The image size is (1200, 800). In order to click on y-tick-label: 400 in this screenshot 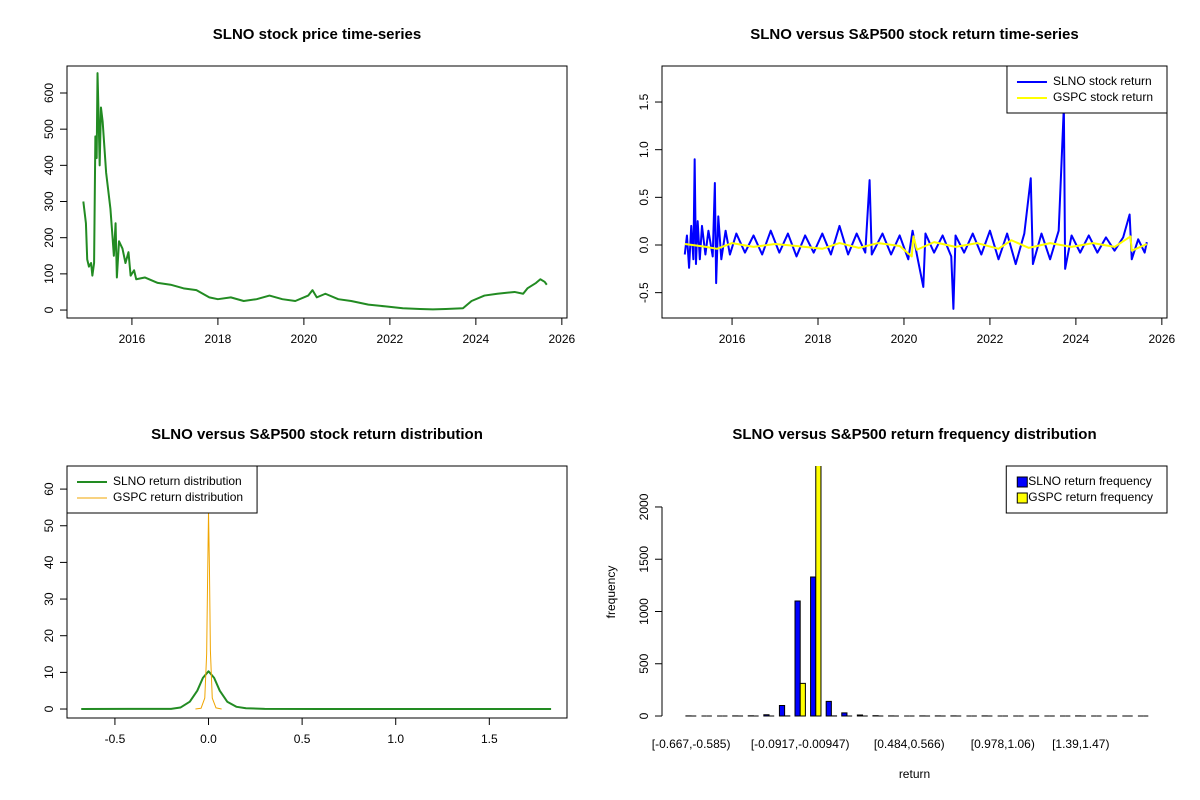, I will do `click(49, 165)`.